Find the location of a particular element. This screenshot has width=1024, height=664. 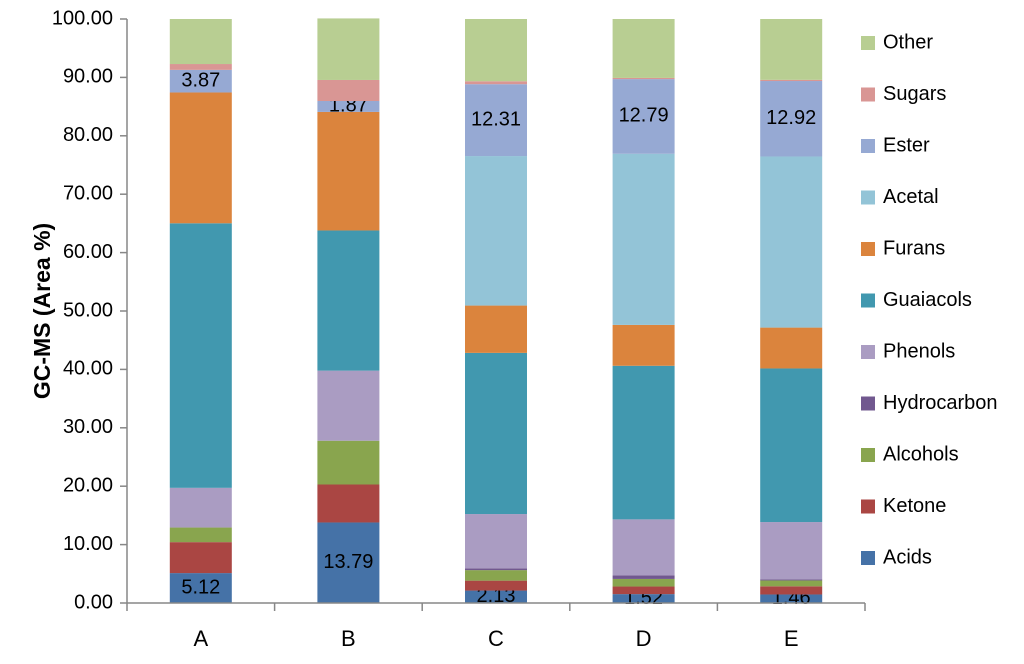

bar-D-sugars is located at coordinates (643, 78).